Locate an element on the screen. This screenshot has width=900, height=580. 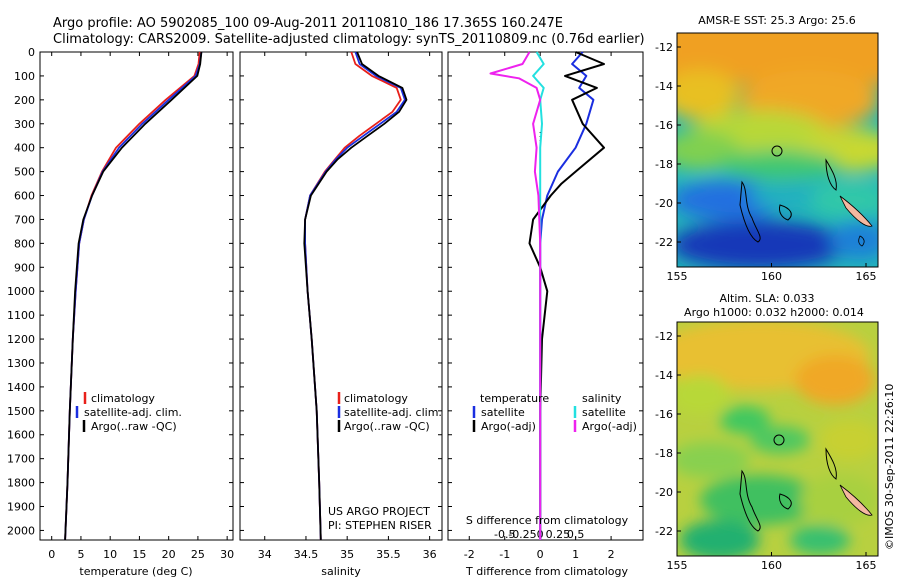
temperature-xlabel: temperature (deg C) is located at coordinates (135, 571).